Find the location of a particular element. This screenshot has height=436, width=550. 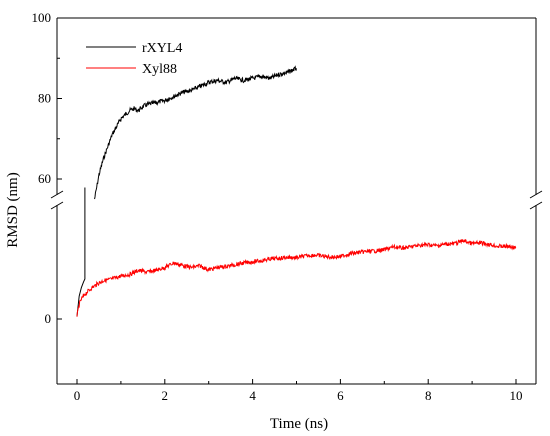

legend-label-rxyl4: rXYL4 is located at coordinates (162, 48).